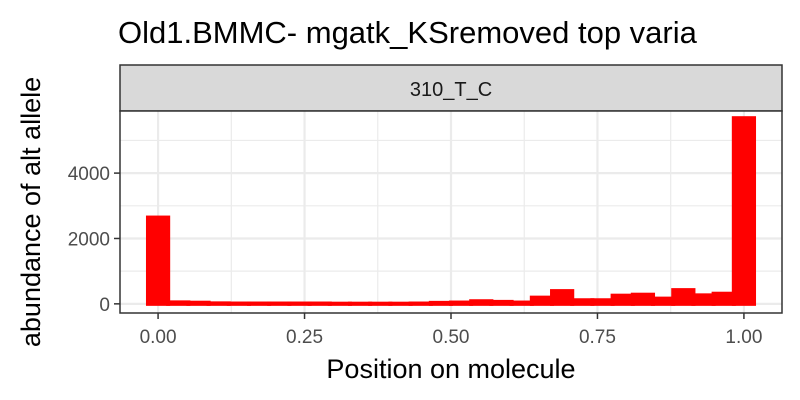 Image resolution: width=800 pixels, height=400 pixels. I want to click on facet-label: 310_T_C, so click(451, 90).